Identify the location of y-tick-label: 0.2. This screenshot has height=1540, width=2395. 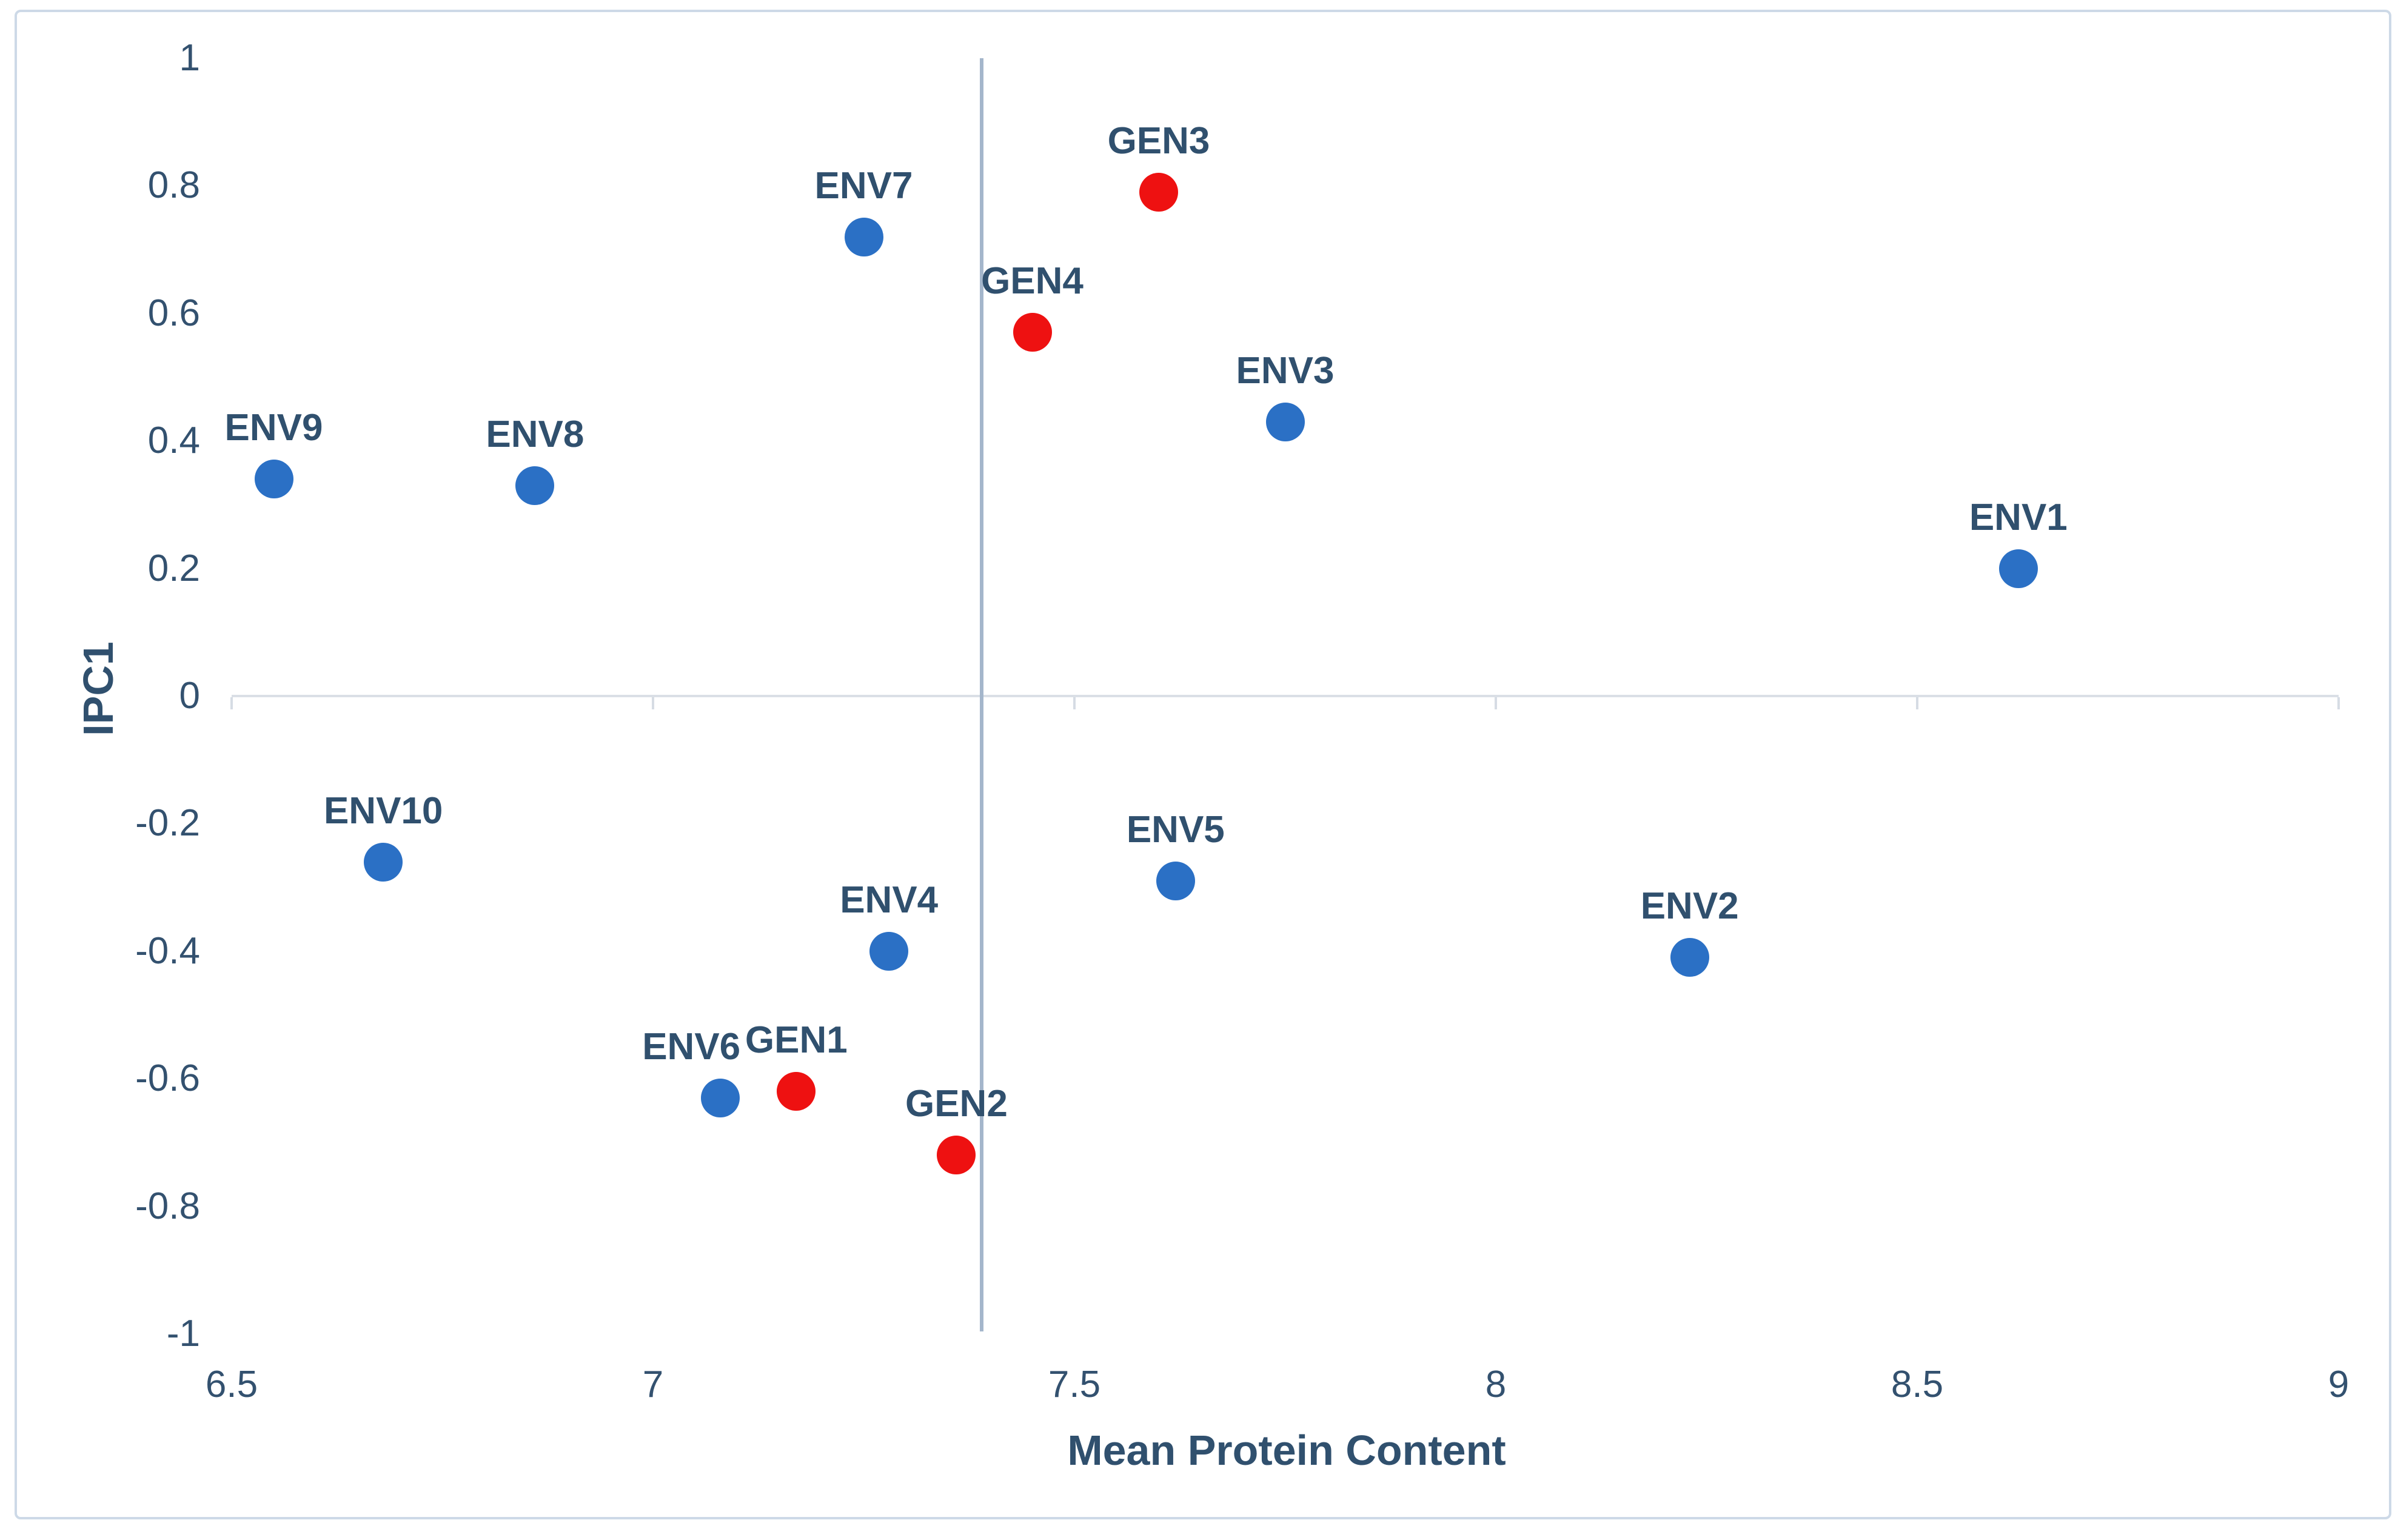
(173, 568).